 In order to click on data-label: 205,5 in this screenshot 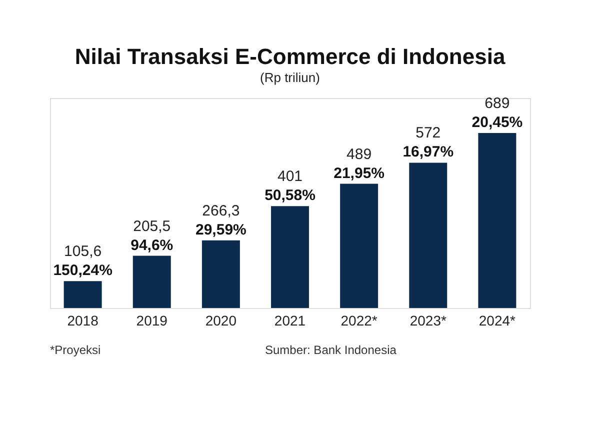, I will do `click(152, 226)`.